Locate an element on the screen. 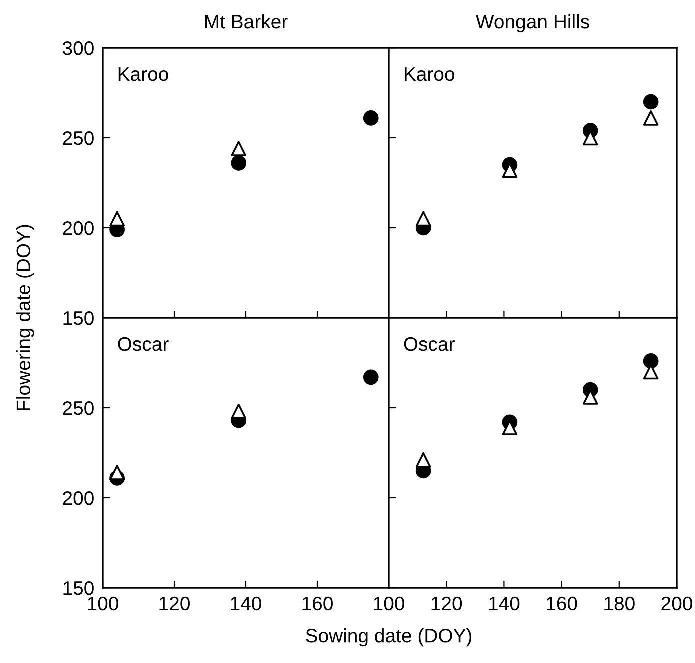  y-axis-title: Flowering date (DOY) is located at coordinates (25, 317).